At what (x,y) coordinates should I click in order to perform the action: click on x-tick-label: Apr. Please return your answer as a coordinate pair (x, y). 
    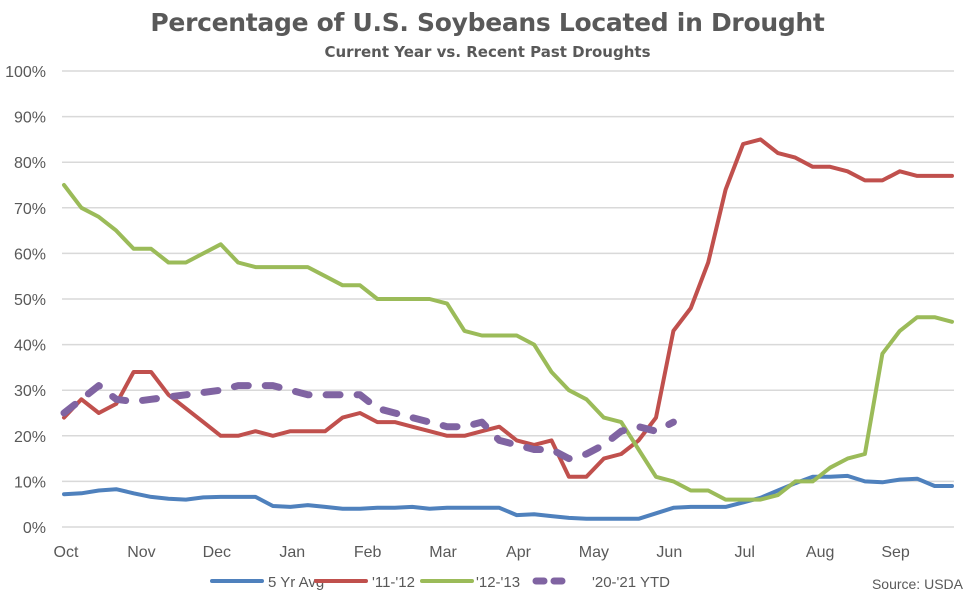
    Looking at the image, I should click on (519, 552).